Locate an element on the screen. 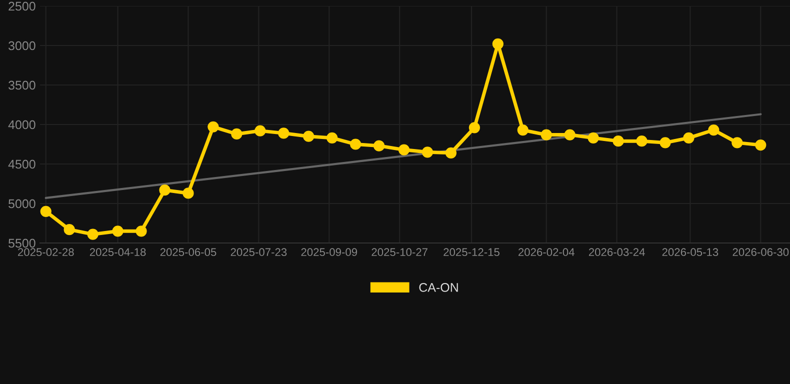 This screenshot has width=790, height=384. x-tick-label: 2026-05-13 is located at coordinates (690, 252).